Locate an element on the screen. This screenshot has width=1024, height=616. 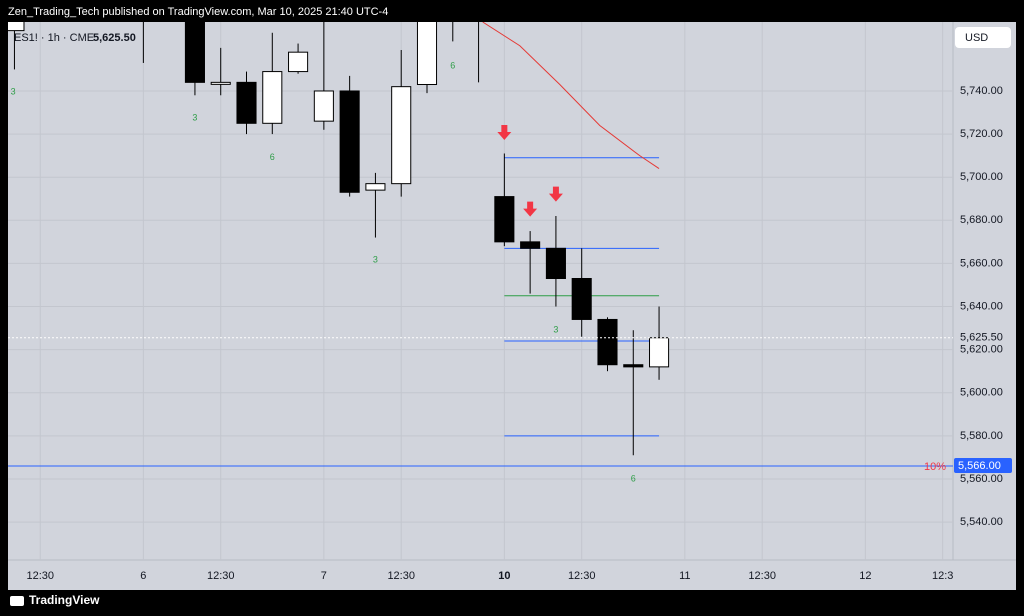
y-tick-label: 5,560.00 is located at coordinates (981, 479).